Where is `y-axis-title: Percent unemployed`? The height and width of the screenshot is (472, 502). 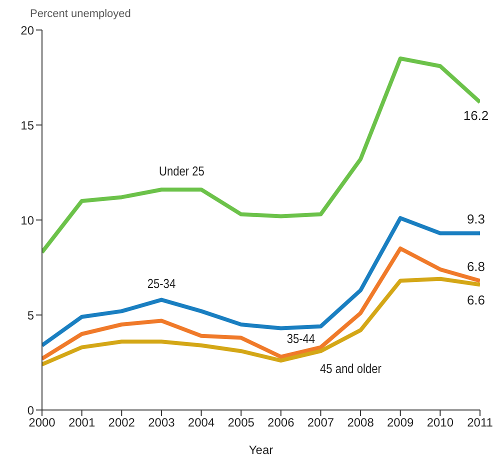
y-axis-title: Percent unemployed is located at coordinates (80, 14).